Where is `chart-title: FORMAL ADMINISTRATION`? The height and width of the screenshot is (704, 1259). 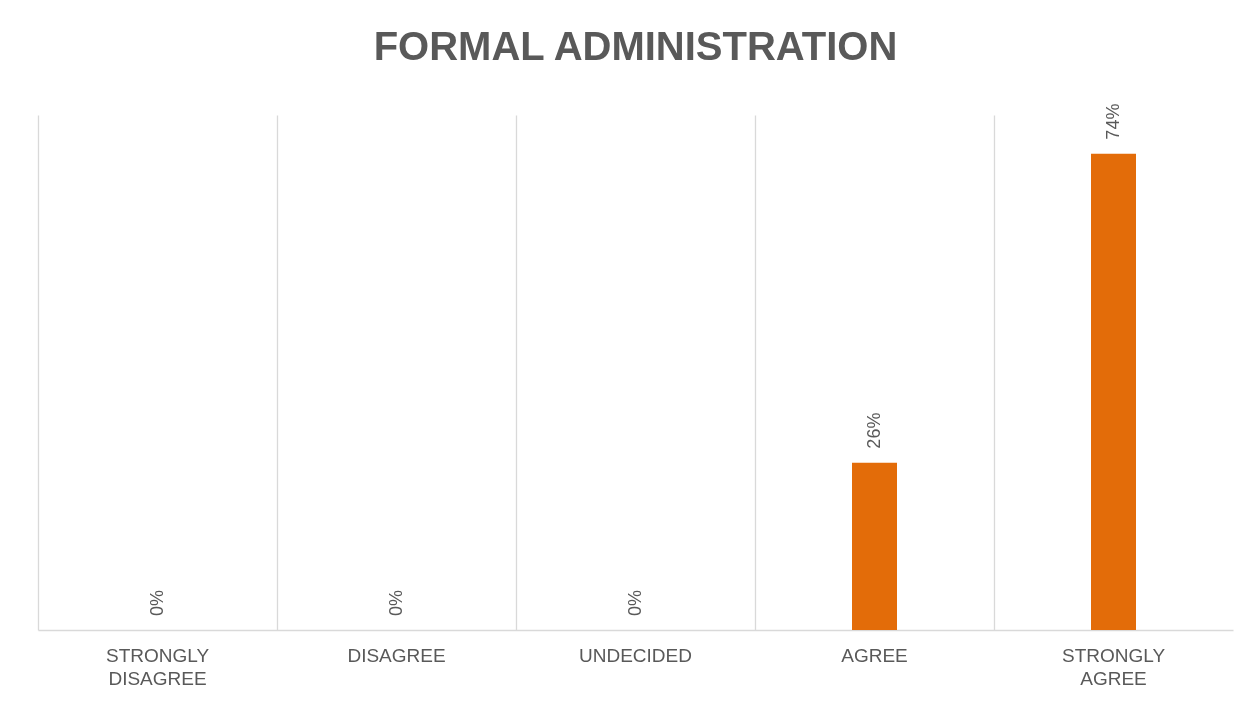
chart-title: FORMAL ADMINISTRATION is located at coordinates (635, 45).